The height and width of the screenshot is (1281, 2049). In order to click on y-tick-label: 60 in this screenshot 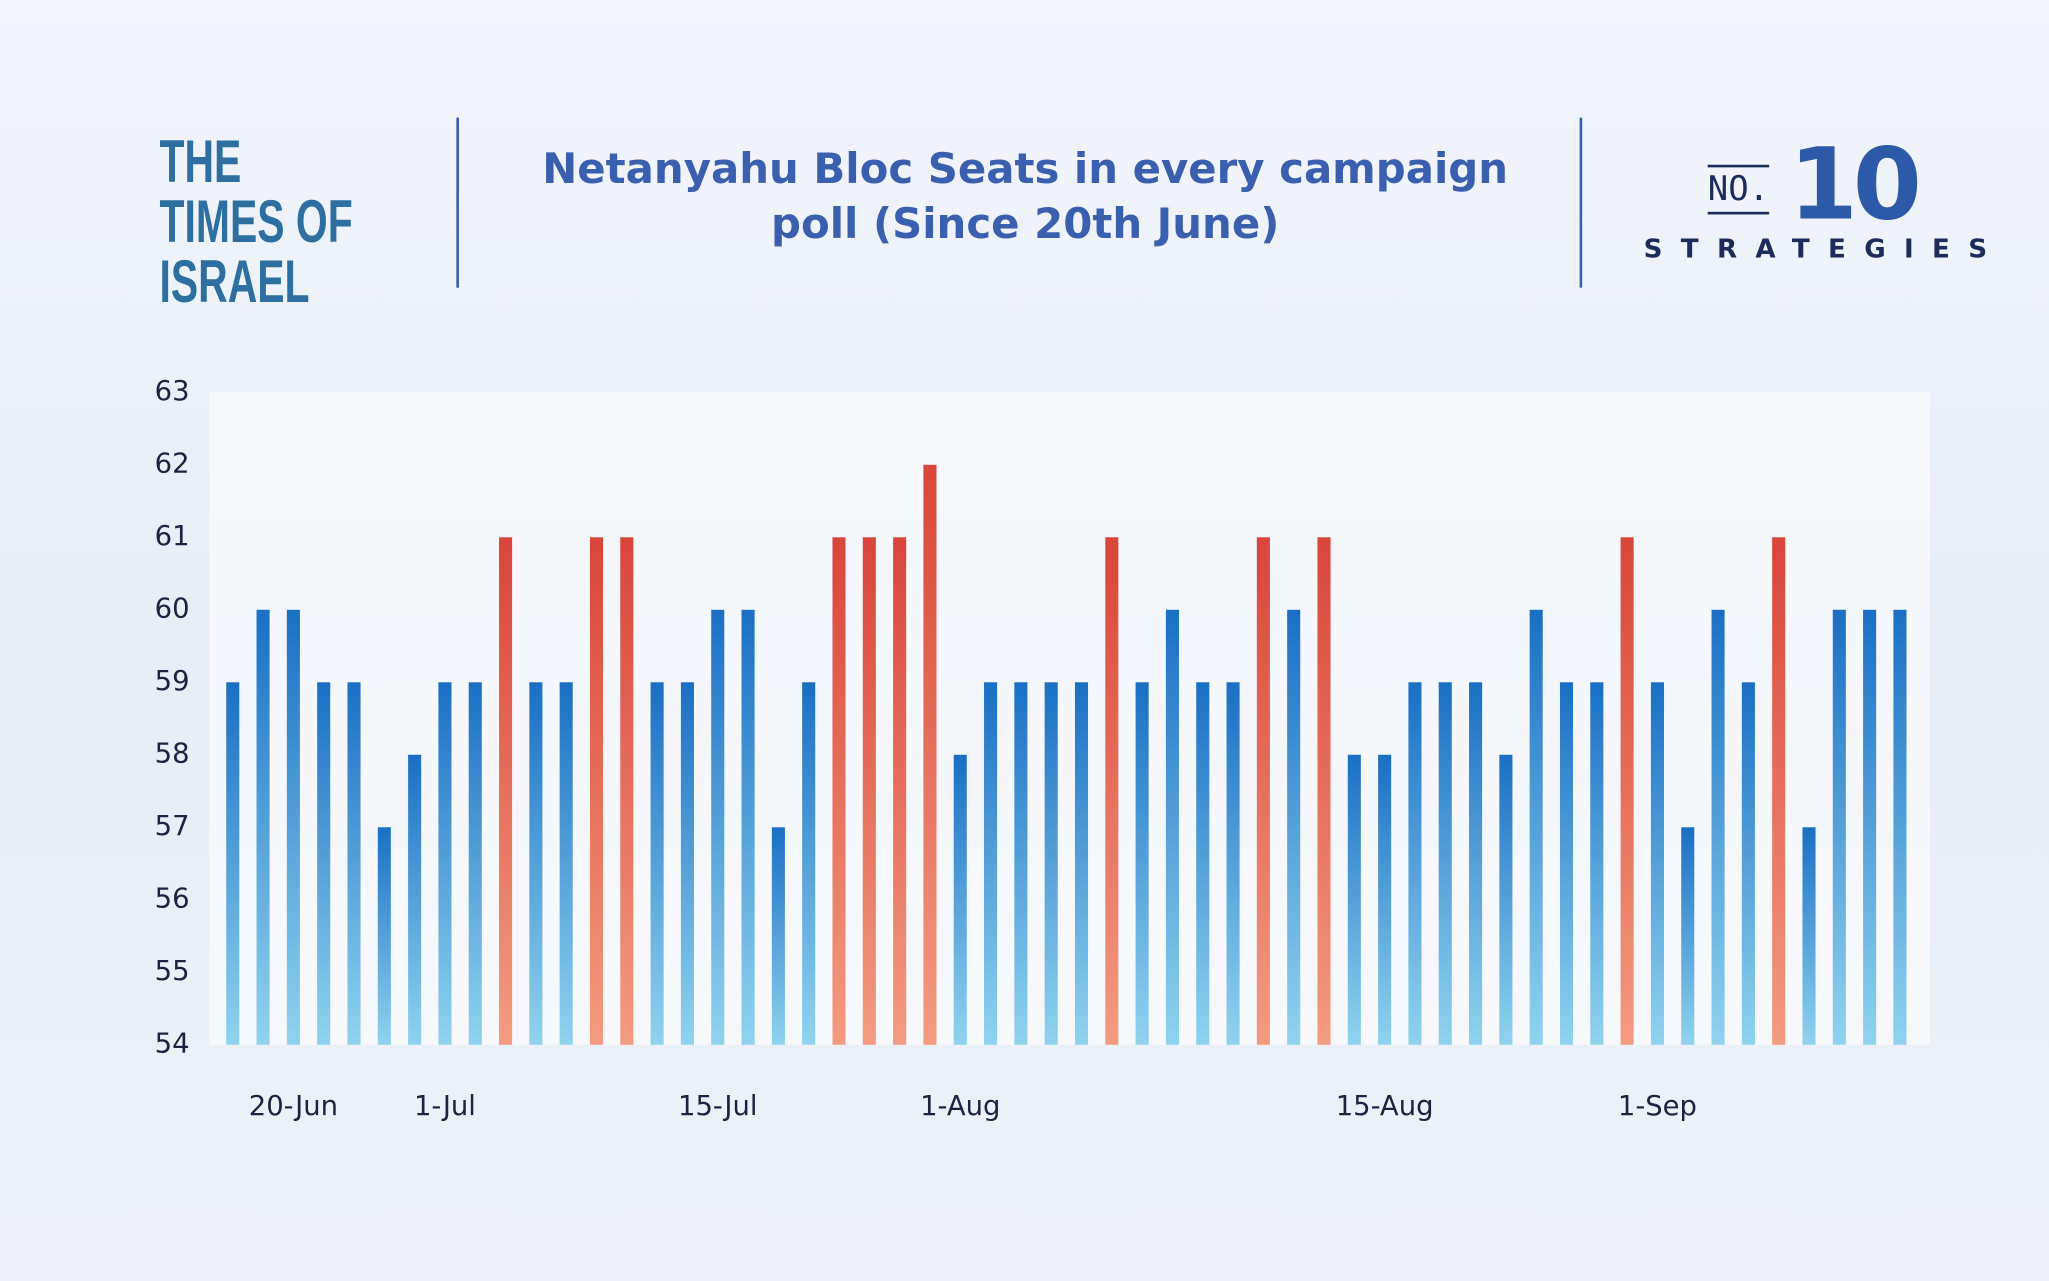, I will do `click(172, 608)`.